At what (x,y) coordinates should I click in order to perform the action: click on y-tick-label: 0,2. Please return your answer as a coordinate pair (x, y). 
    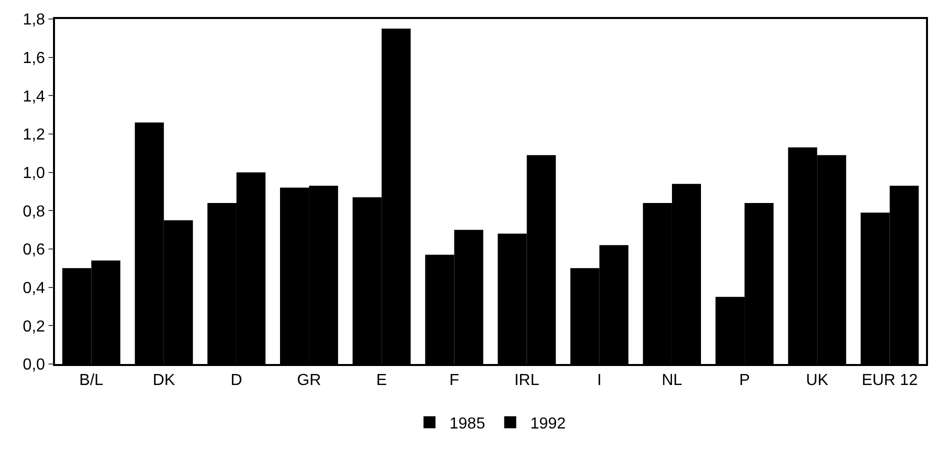
    Looking at the image, I should click on (34, 327).